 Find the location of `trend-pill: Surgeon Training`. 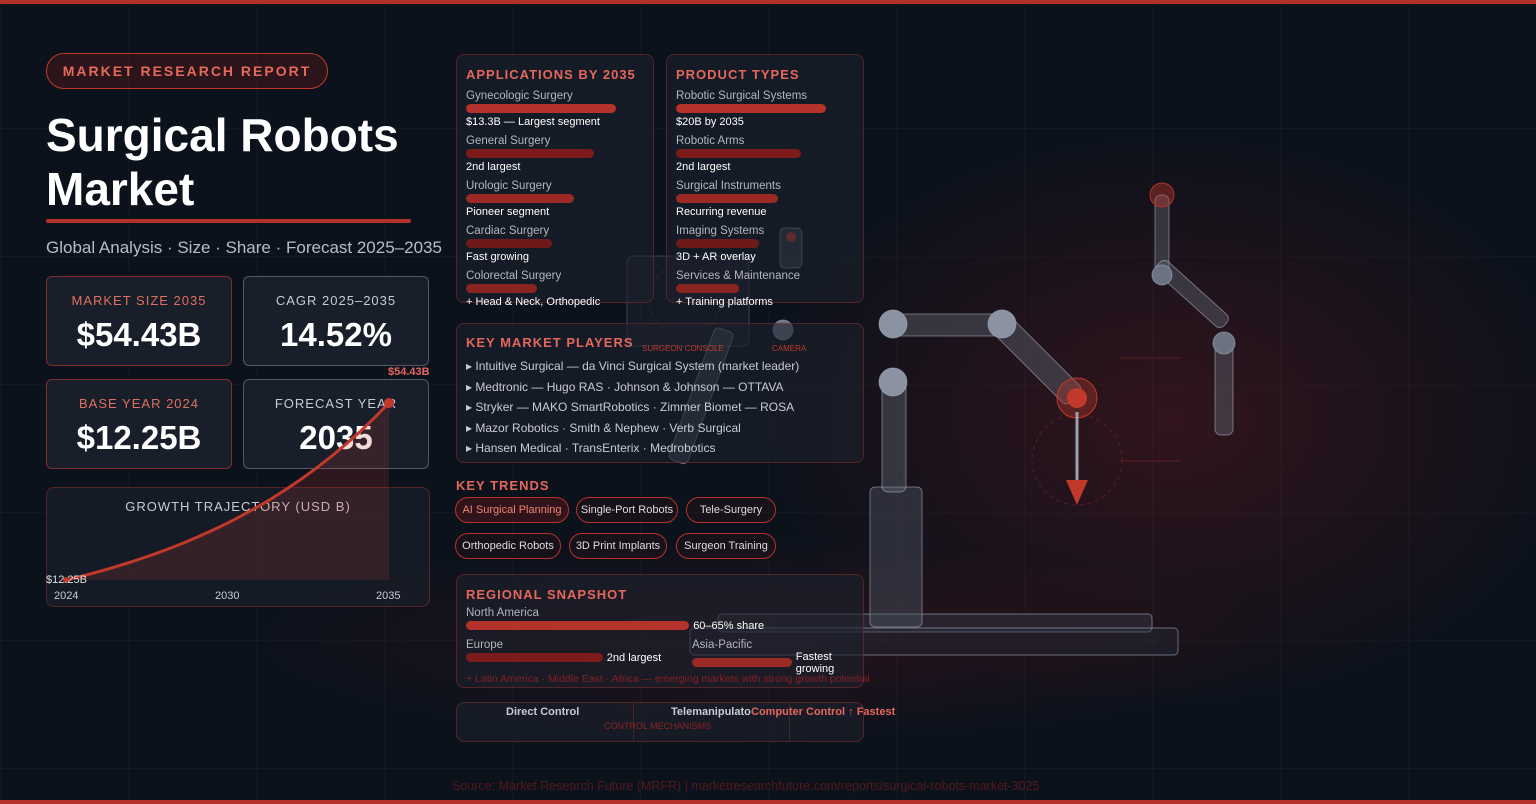

trend-pill: Surgeon Training is located at coordinates (726, 546).